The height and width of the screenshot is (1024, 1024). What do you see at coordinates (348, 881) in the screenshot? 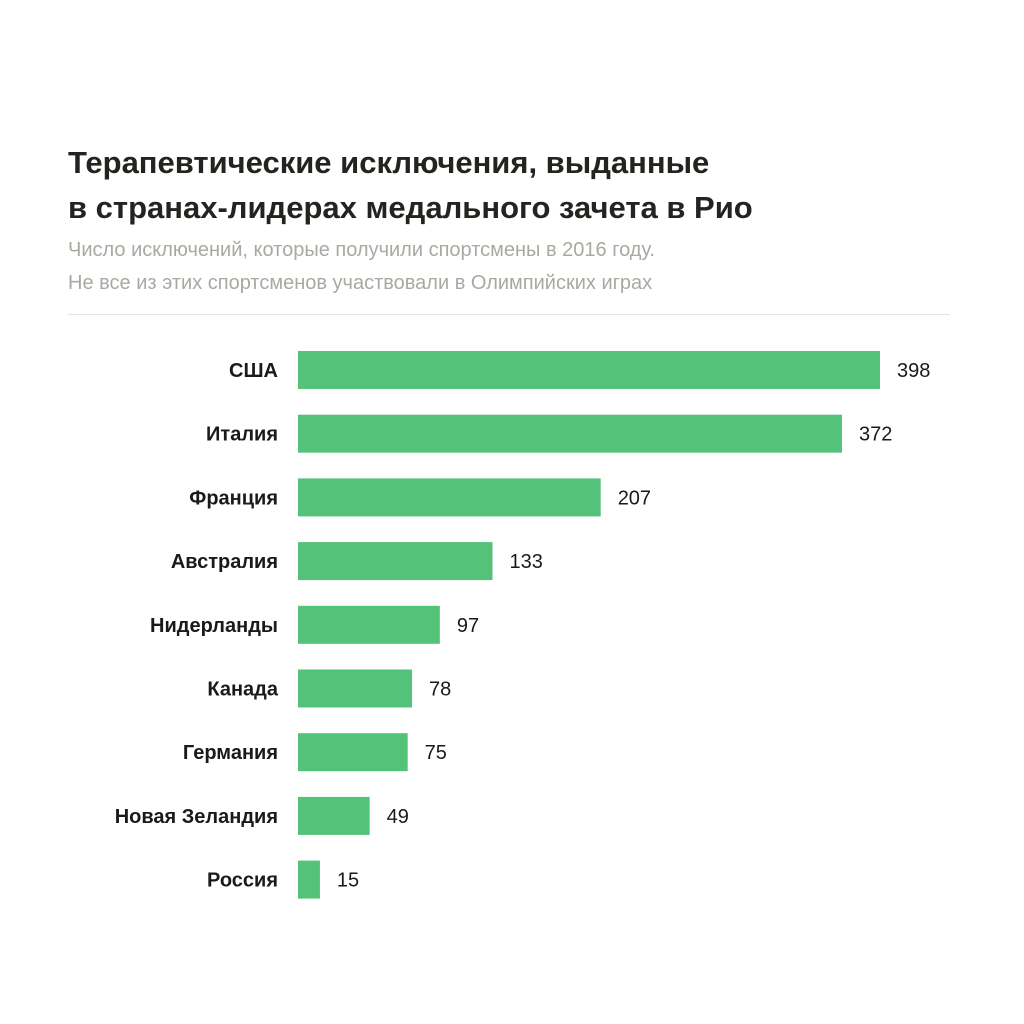
I see `value-label: 15` at bounding box center [348, 881].